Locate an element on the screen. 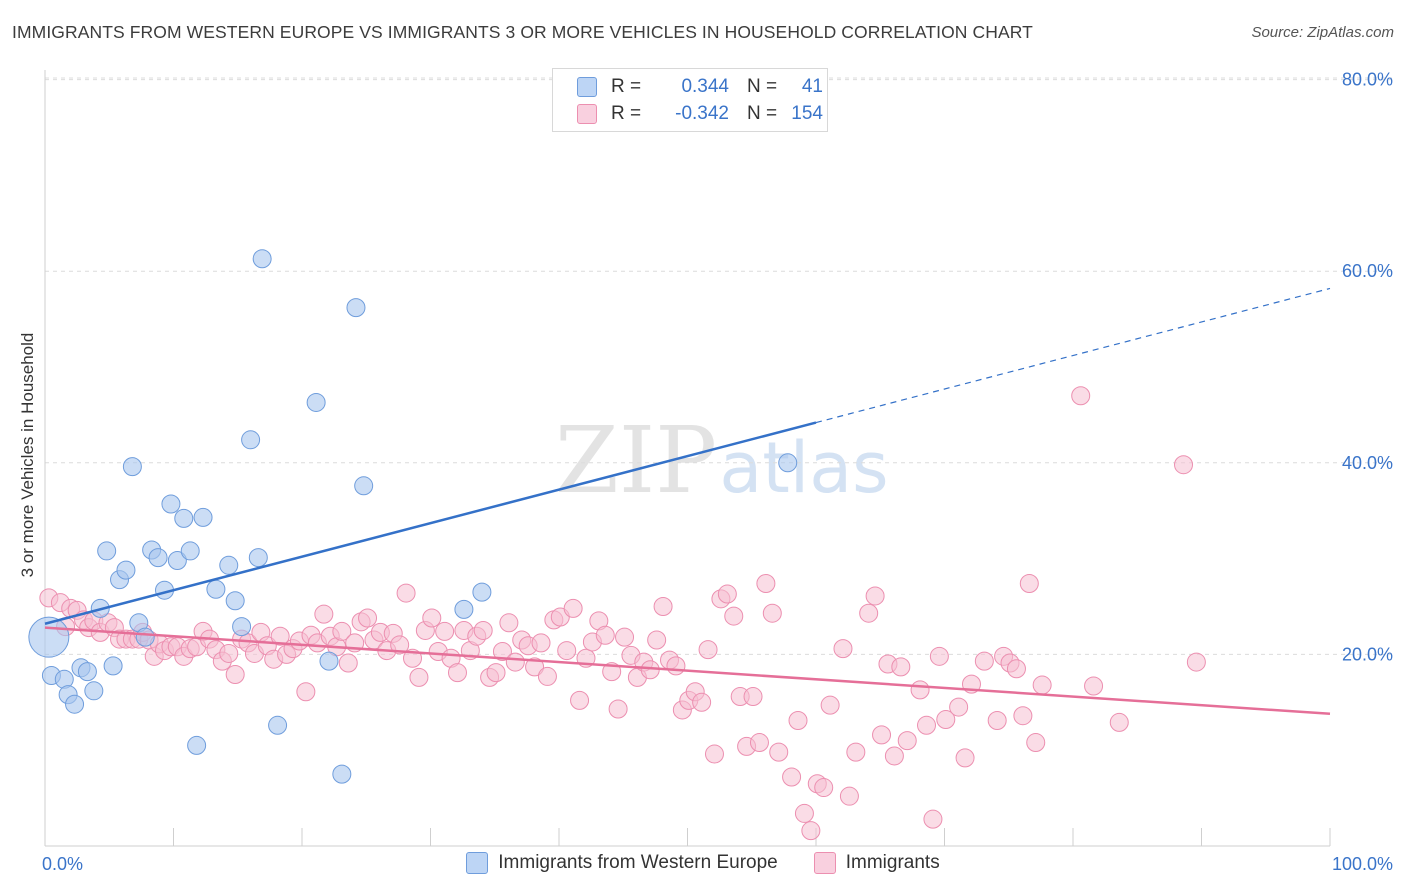 This screenshot has height=892, width=1406. legend-row-immigrants: R = -0.342 N = 154 is located at coordinates (700, 114).